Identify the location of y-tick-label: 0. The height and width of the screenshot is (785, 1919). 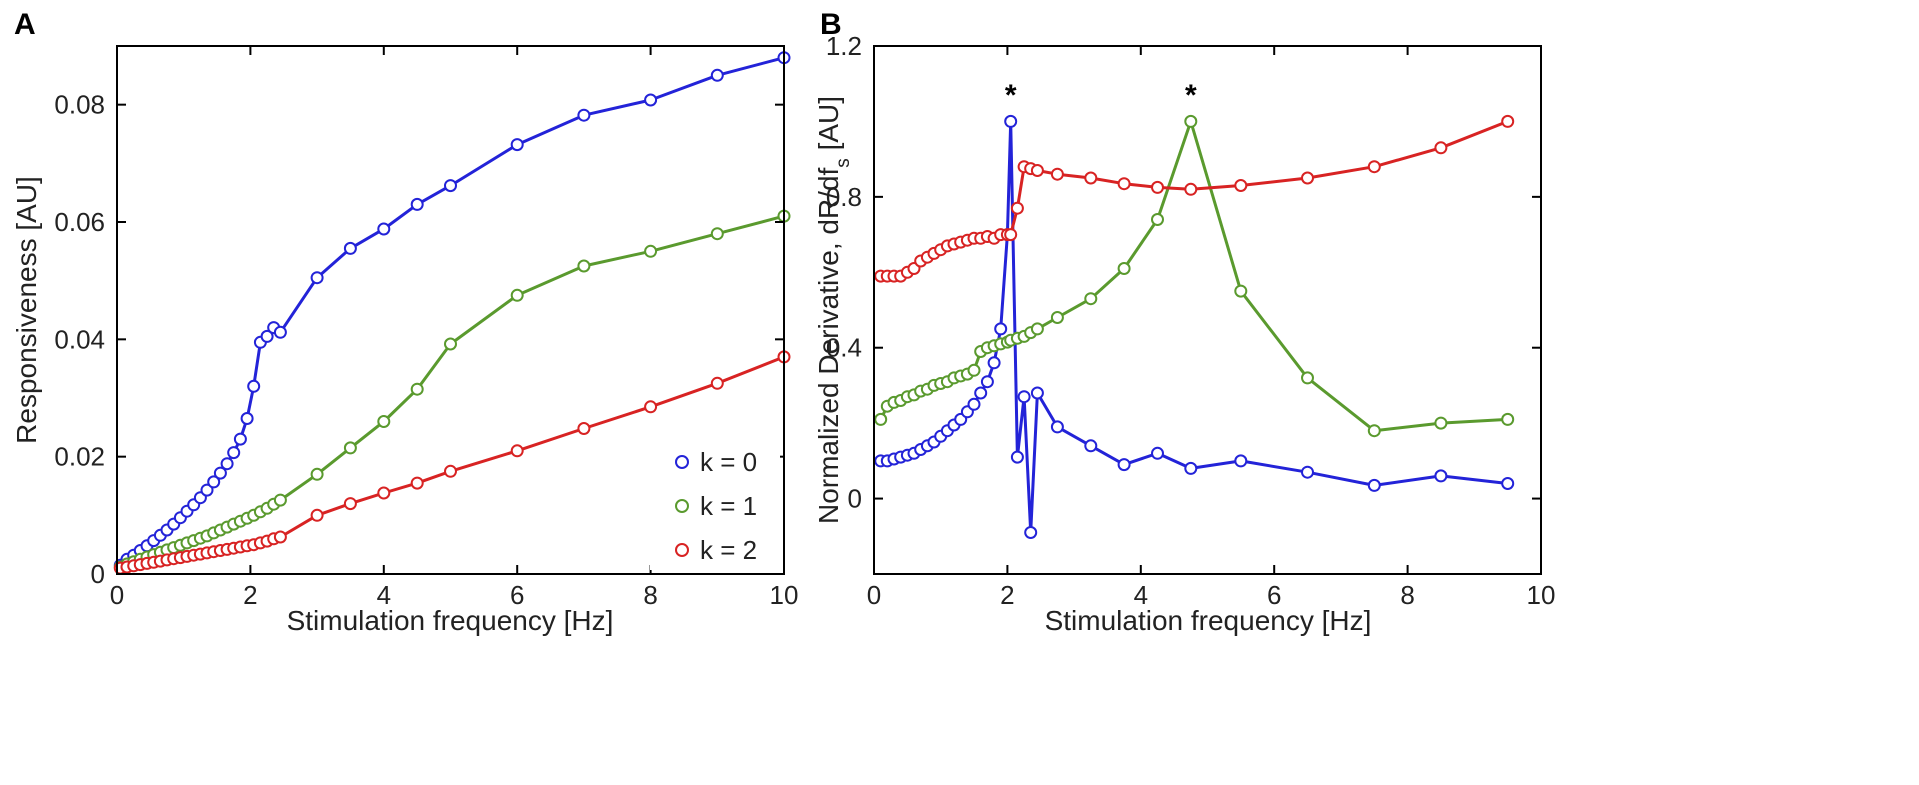
(98, 574).